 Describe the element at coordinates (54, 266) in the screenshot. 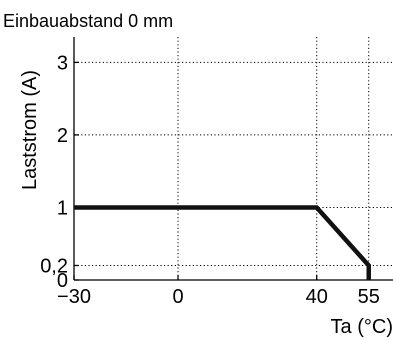

I see `y-tick-label: 0,2` at that location.